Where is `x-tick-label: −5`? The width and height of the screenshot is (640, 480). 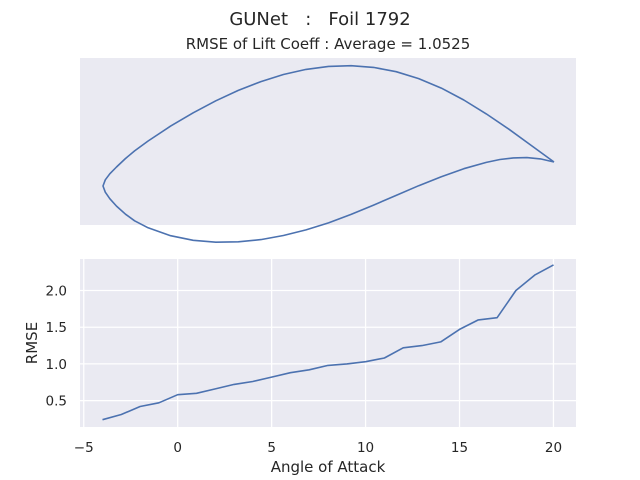
x-tick-label: −5 is located at coordinates (84, 448).